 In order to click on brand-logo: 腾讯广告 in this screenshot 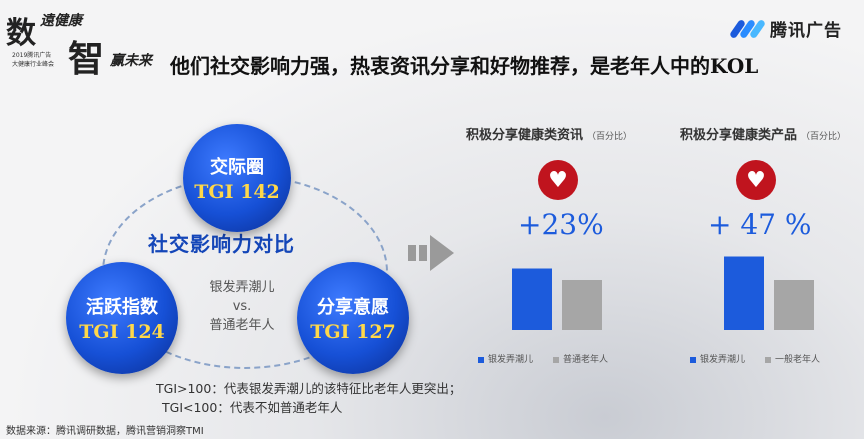, I will do `click(785, 28)`.